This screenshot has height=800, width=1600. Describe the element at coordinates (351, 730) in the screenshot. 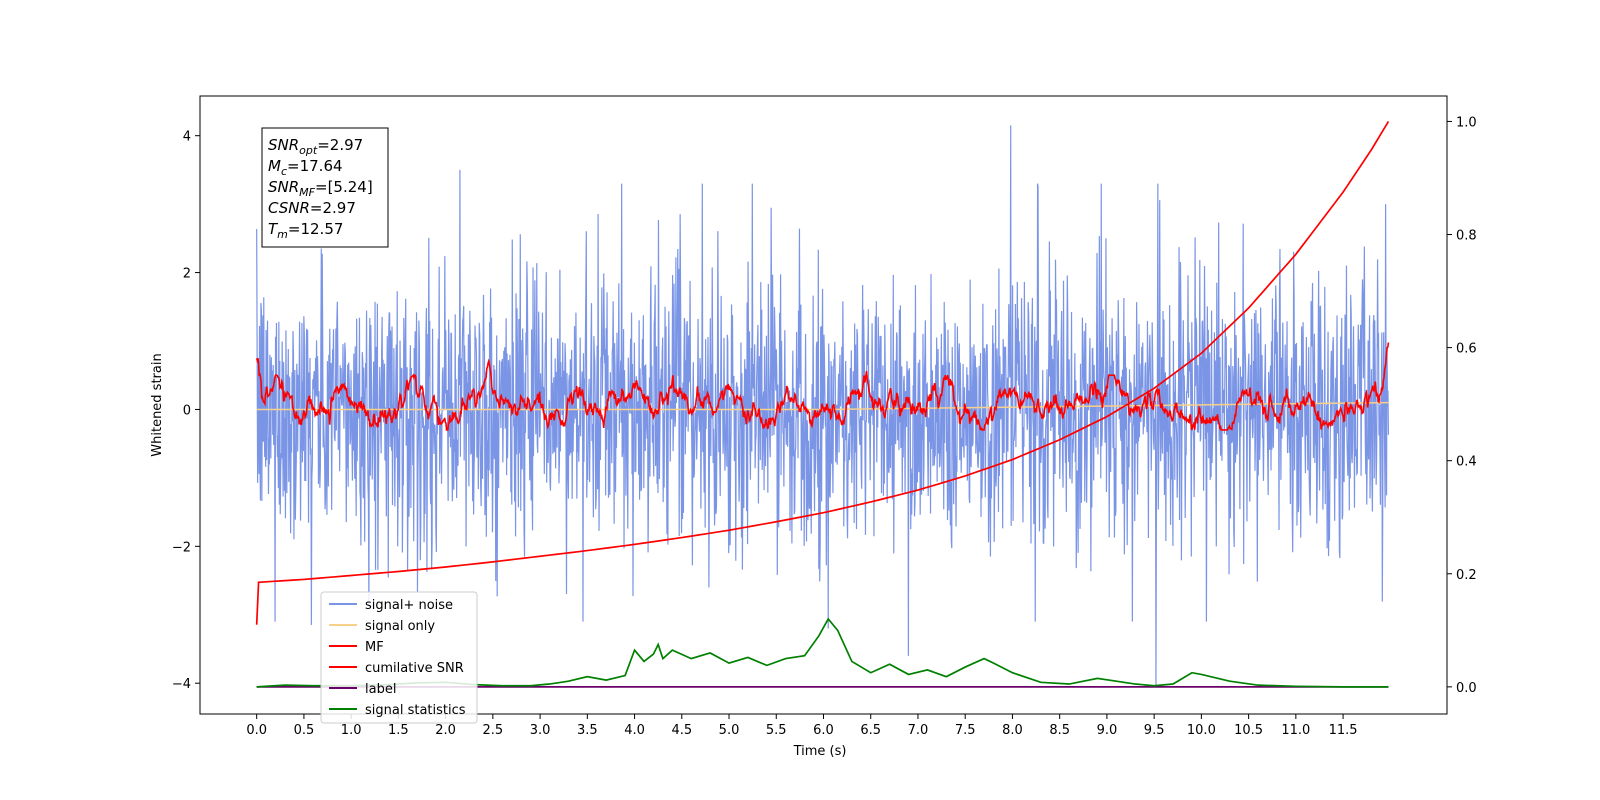

I see `x-tick-label: 1.0` at that location.